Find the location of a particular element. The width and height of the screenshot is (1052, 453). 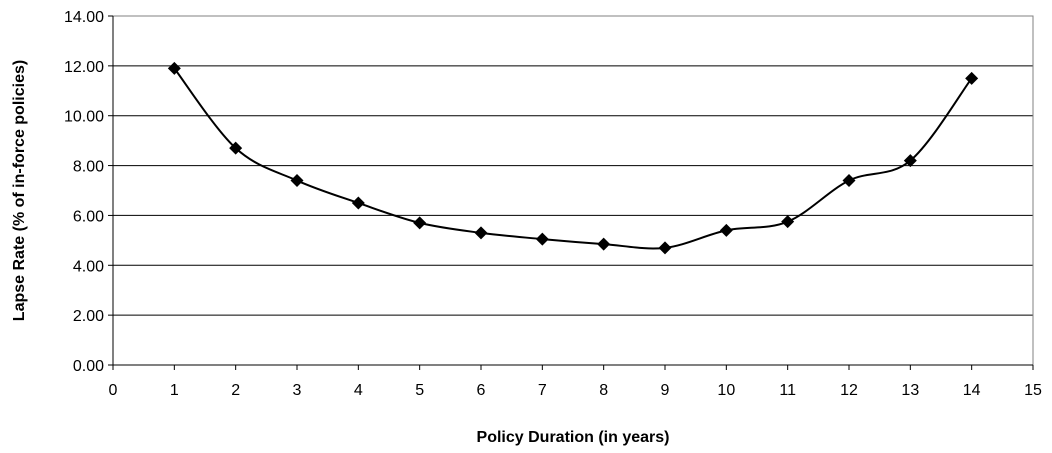

x-tick-label-1: 1 is located at coordinates (174, 390).